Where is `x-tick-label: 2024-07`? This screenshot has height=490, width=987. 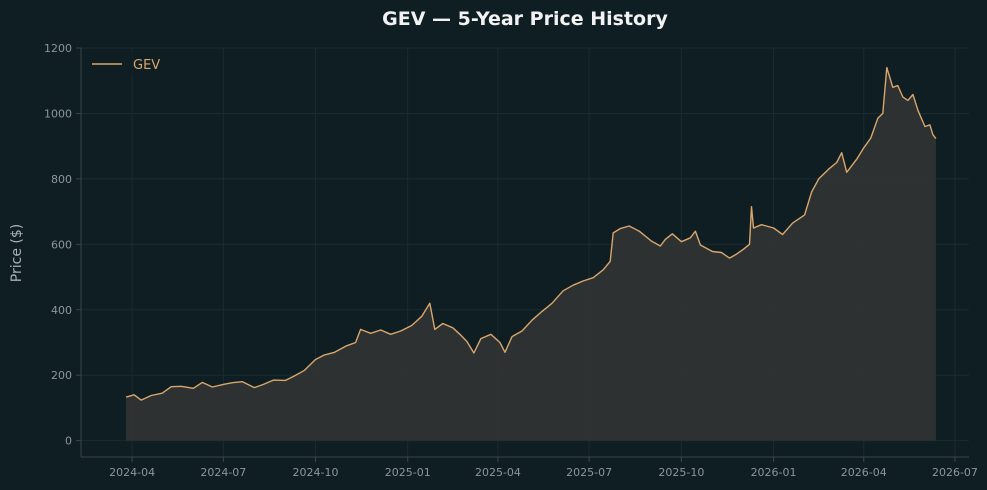
x-tick-label: 2024-07 is located at coordinates (223, 472).